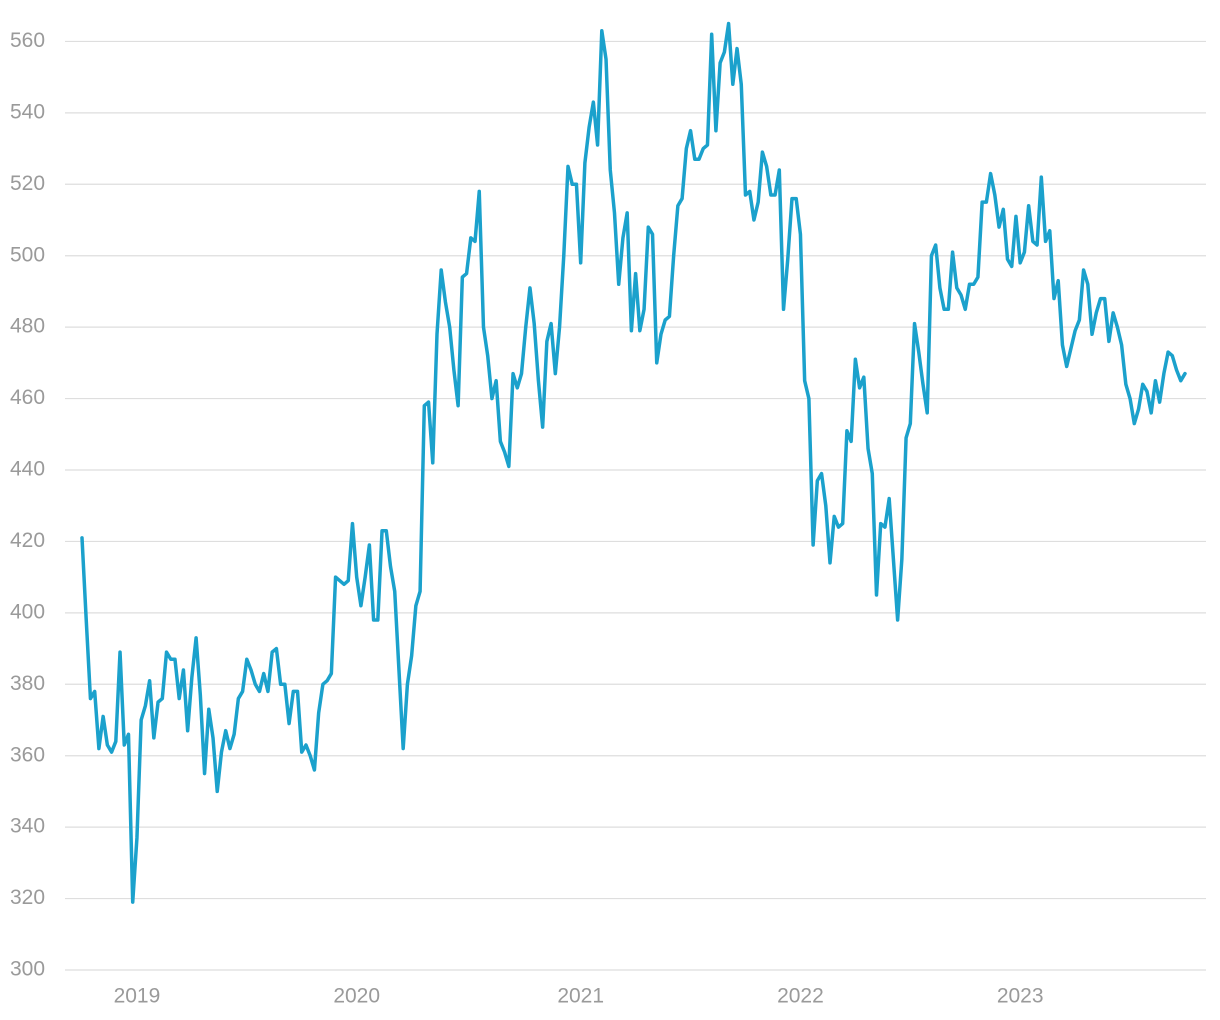 The image size is (1220, 1020). Describe the element at coordinates (27, 683) in the screenshot. I see `y-tick-label: 380` at that location.